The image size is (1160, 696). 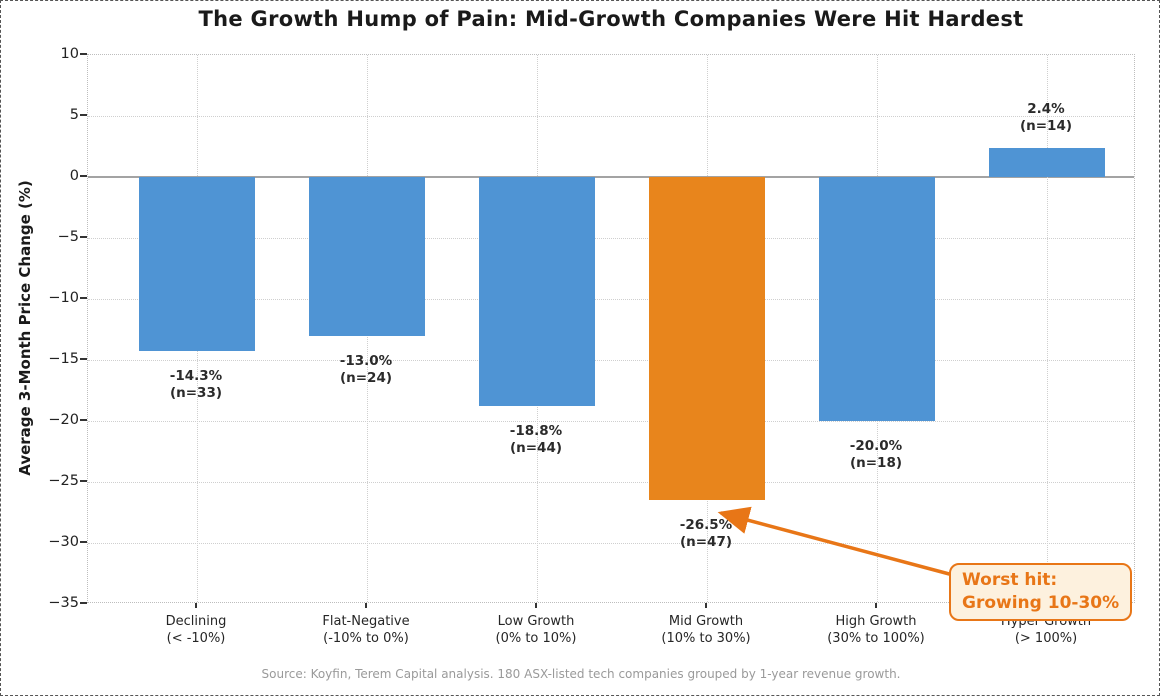 I want to click on bar-count-text: (n=47), so click(x=706, y=542).